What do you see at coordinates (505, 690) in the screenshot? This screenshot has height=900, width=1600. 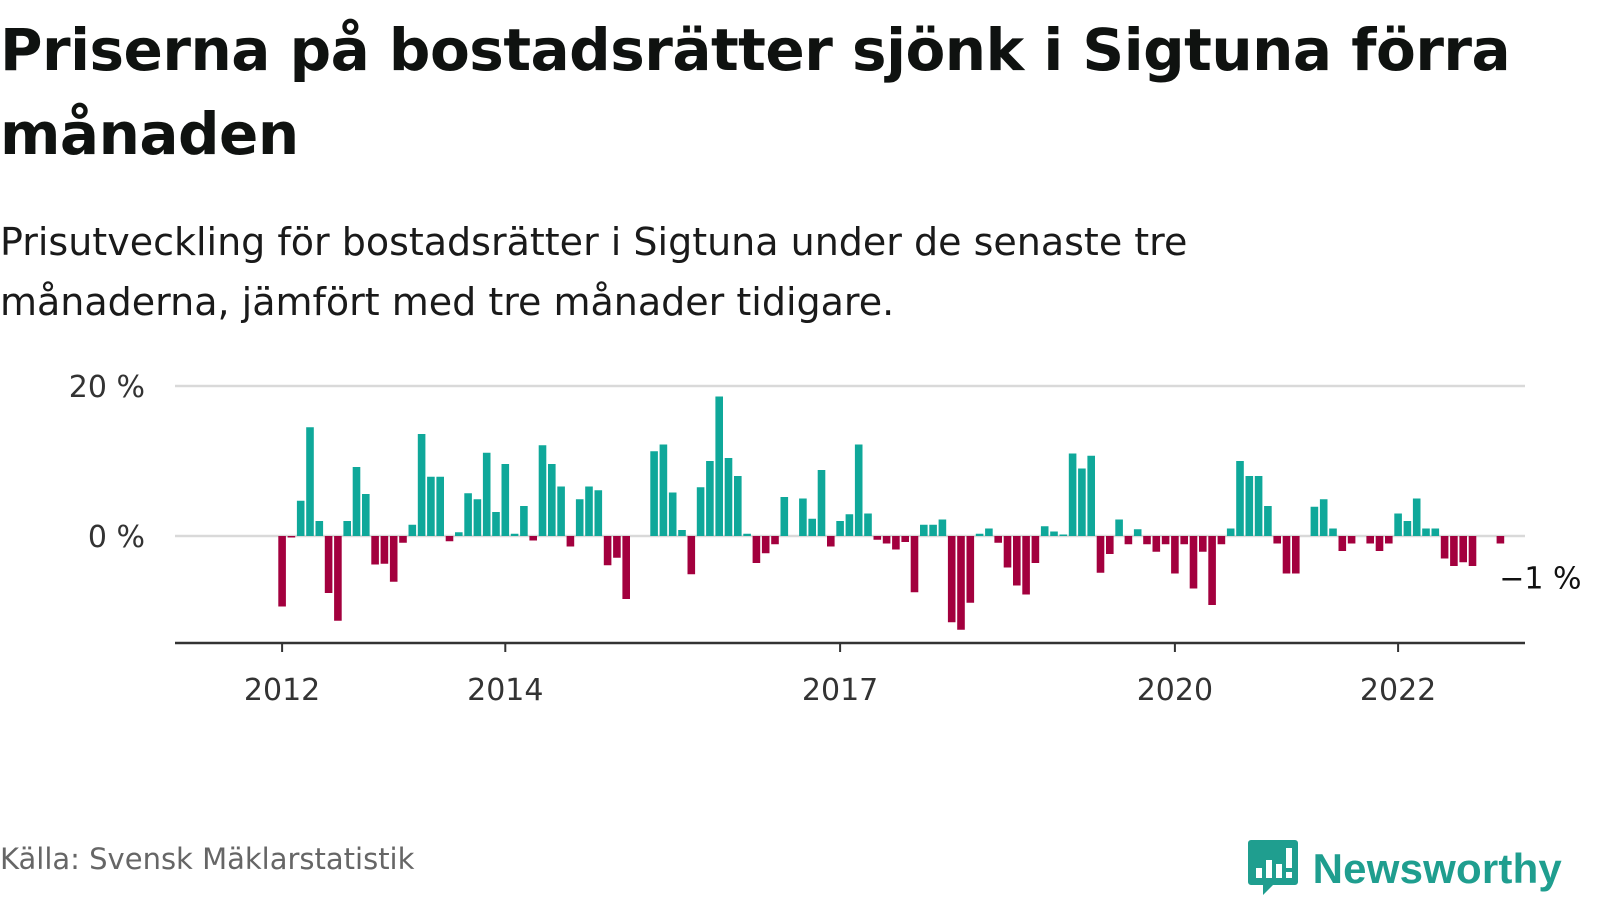 I see `x-tick-label: 2014` at bounding box center [505, 690].